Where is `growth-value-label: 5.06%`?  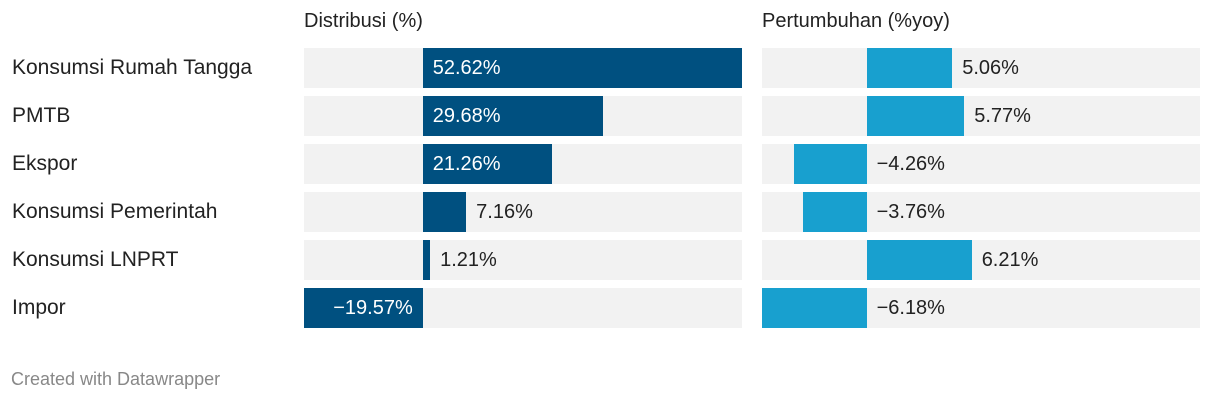
growth-value-label: 5.06% is located at coordinates (990, 68).